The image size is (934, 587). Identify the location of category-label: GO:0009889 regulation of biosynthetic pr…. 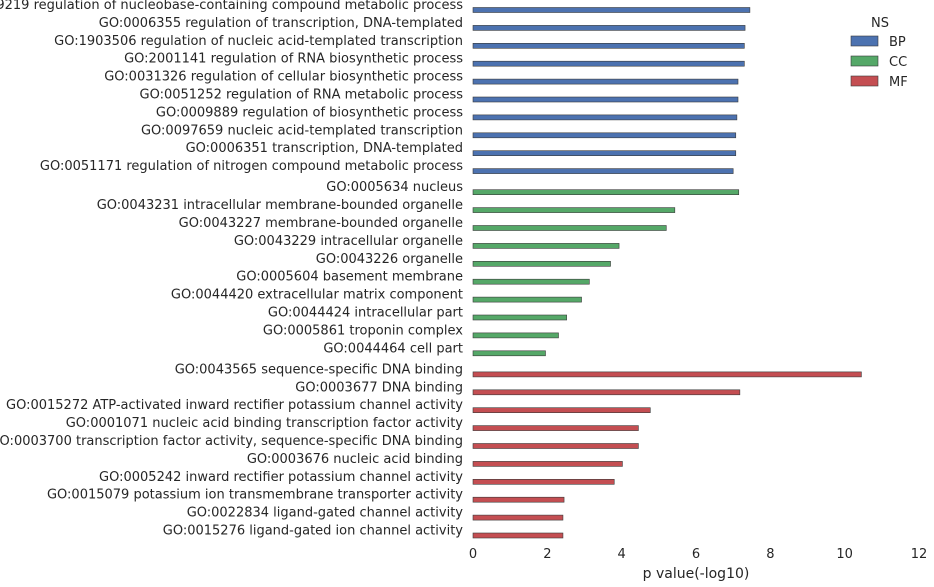
(309, 112).